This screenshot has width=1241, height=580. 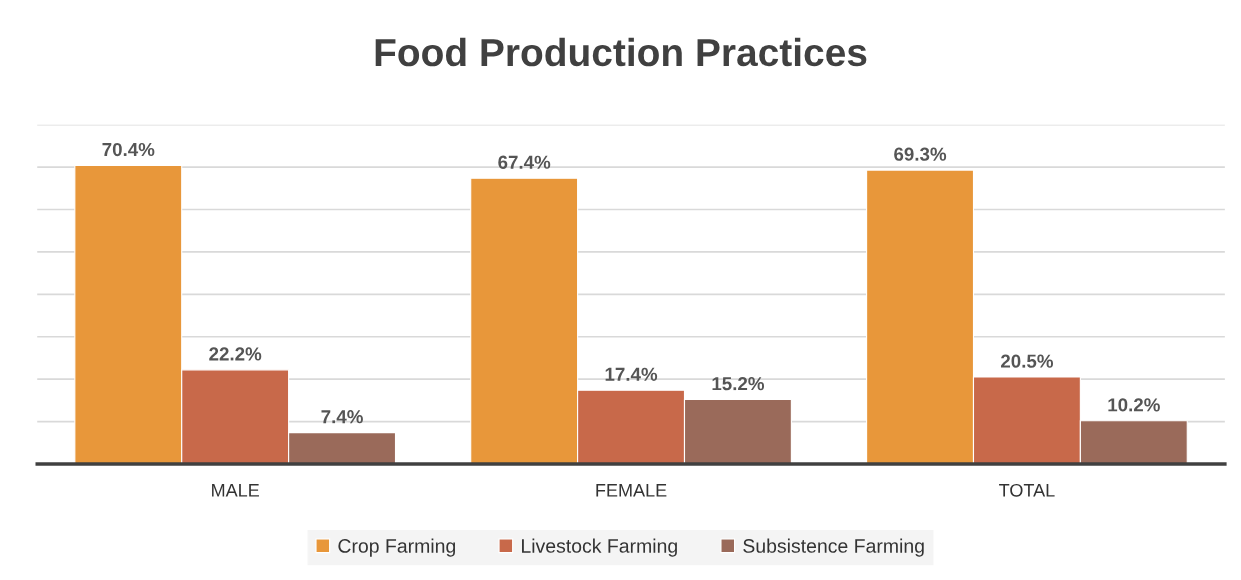 What do you see at coordinates (1134, 405) in the screenshot?
I see `data-label: 10.2%` at bounding box center [1134, 405].